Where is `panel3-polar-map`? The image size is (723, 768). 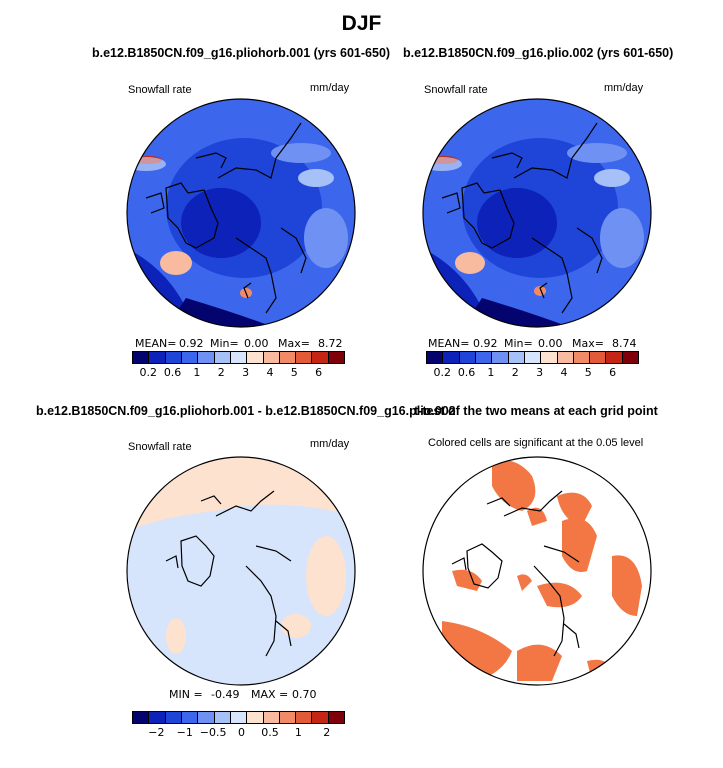
panel3-polar-map is located at coordinates (241, 571).